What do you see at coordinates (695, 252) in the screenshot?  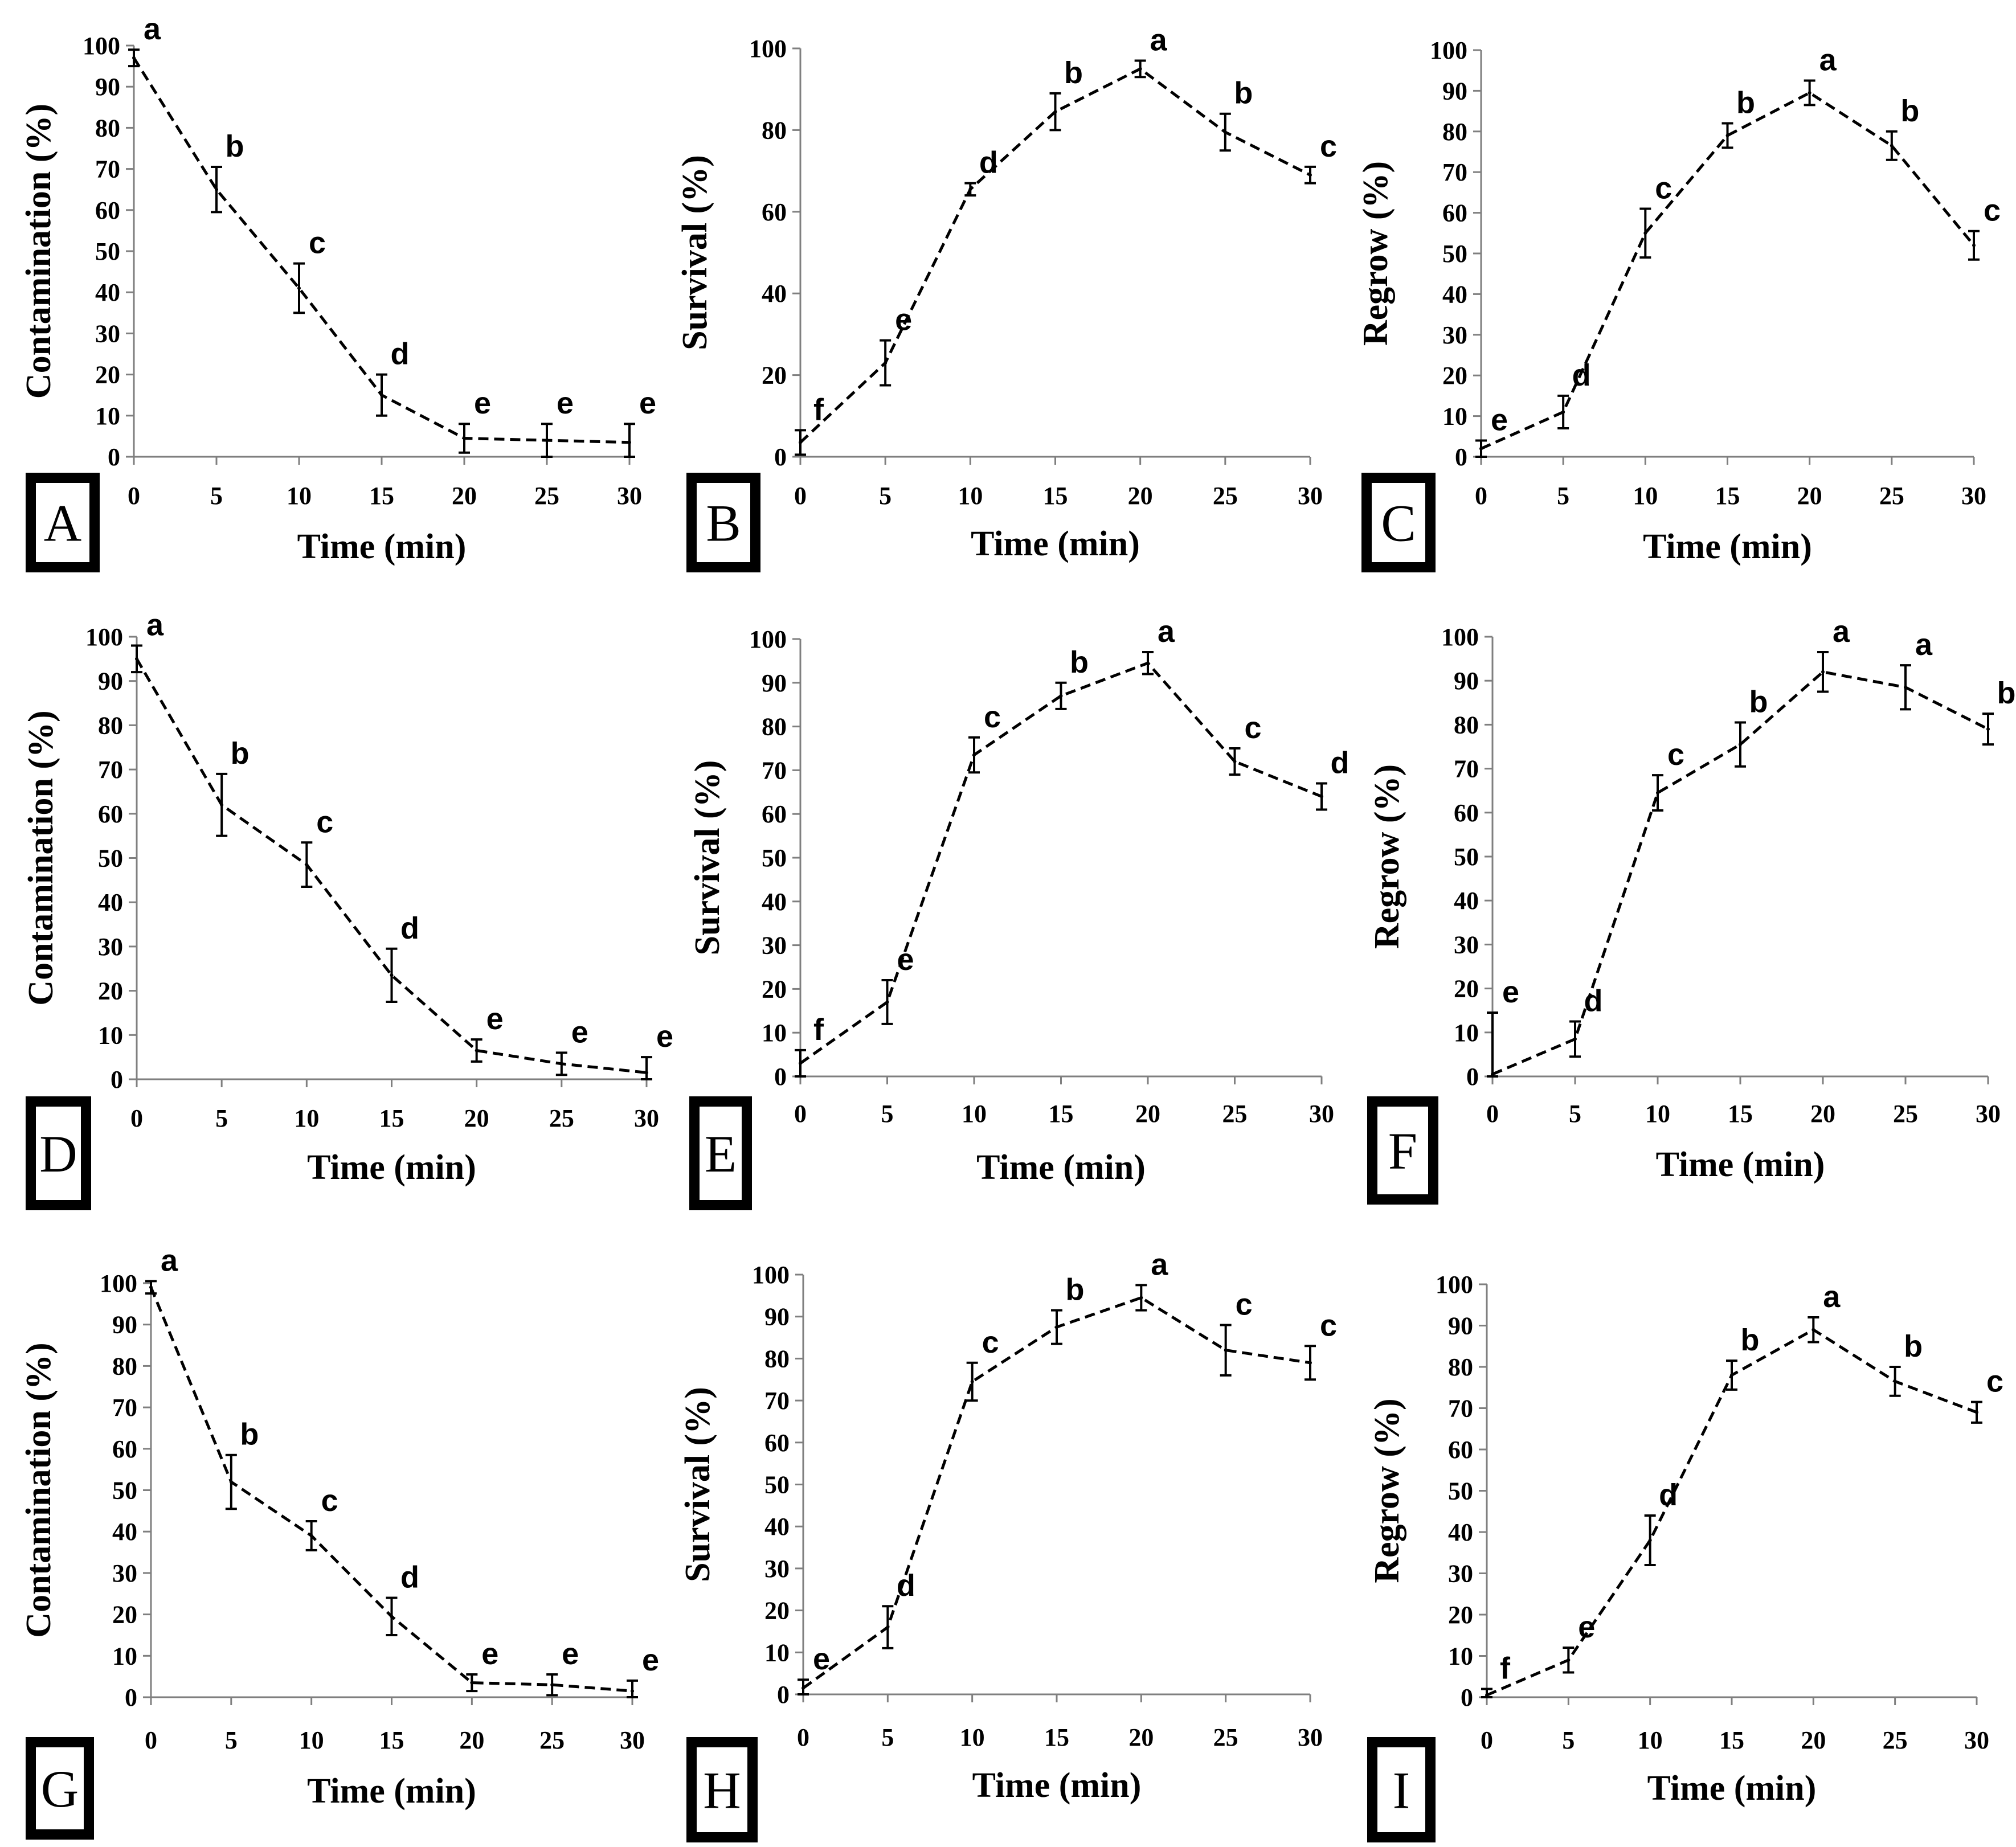 I see `y-axis-title: Survival (%)` at bounding box center [695, 252].